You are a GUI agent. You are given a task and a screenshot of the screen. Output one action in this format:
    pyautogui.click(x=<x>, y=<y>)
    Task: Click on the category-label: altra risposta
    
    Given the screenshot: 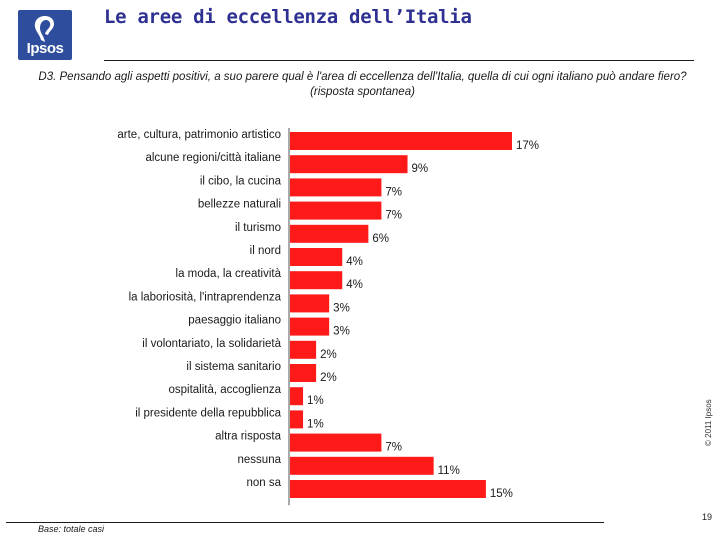 What is the action you would take?
    pyautogui.click(x=248, y=437)
    